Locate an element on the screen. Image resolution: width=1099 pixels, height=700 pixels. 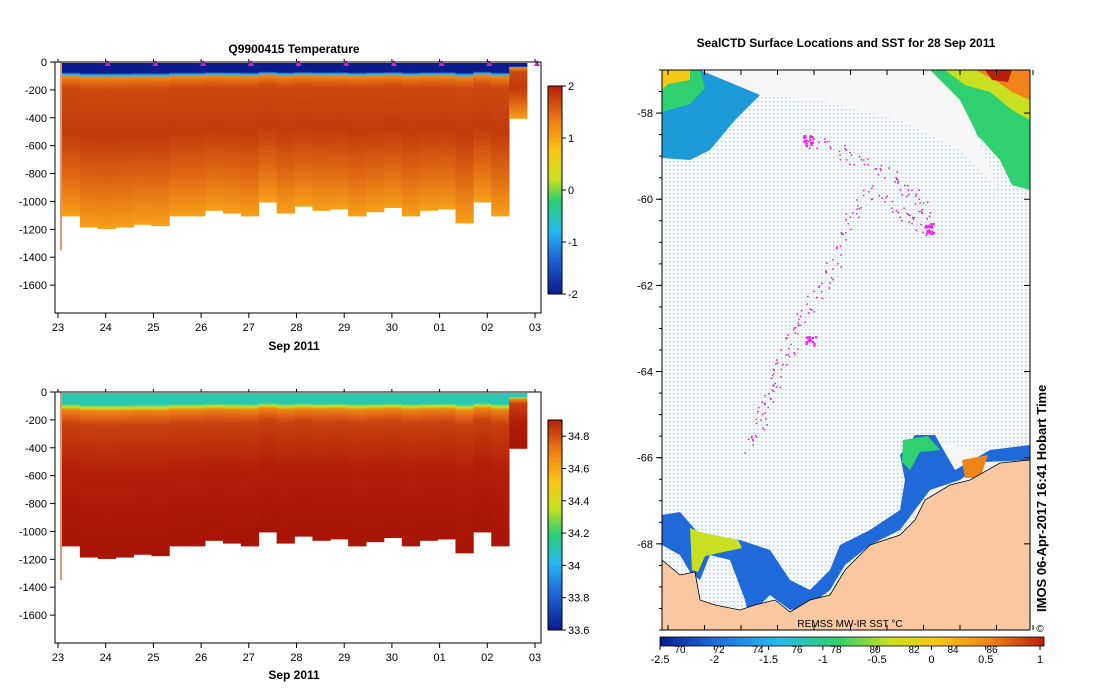
x-tick-label: 03 is located at coordinates (535, 658).